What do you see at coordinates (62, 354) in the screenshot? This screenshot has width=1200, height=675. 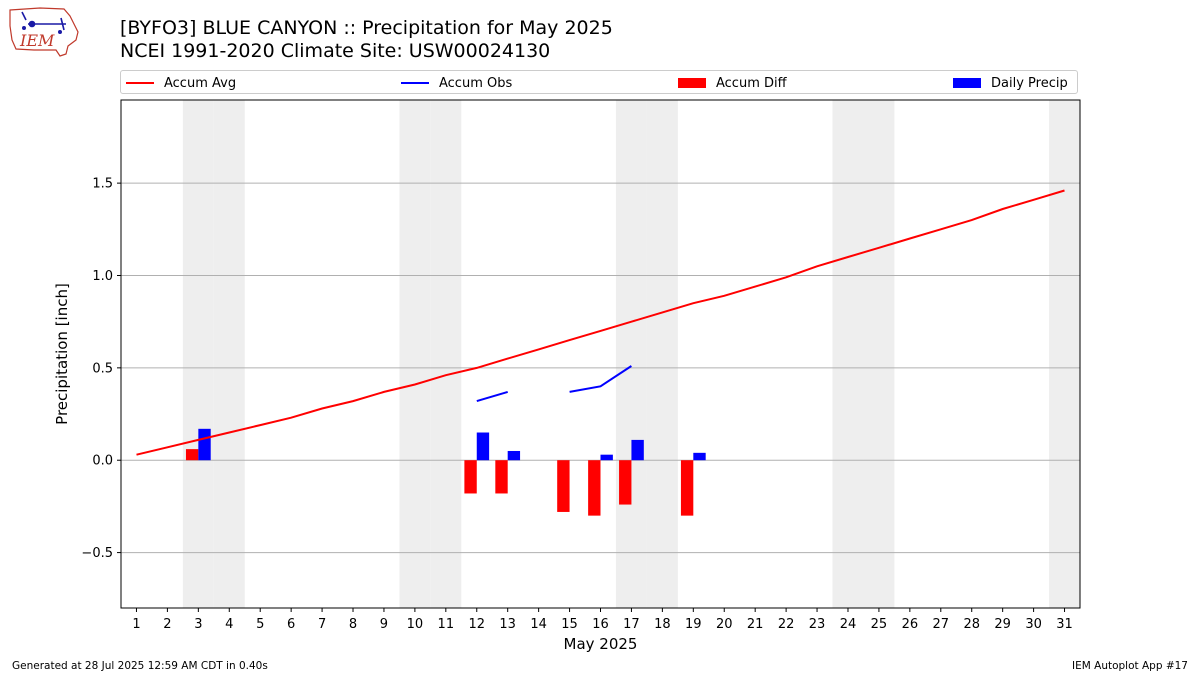 I see `y-axis-label: Precipitation [inch]` at bounding box center [62, 354].